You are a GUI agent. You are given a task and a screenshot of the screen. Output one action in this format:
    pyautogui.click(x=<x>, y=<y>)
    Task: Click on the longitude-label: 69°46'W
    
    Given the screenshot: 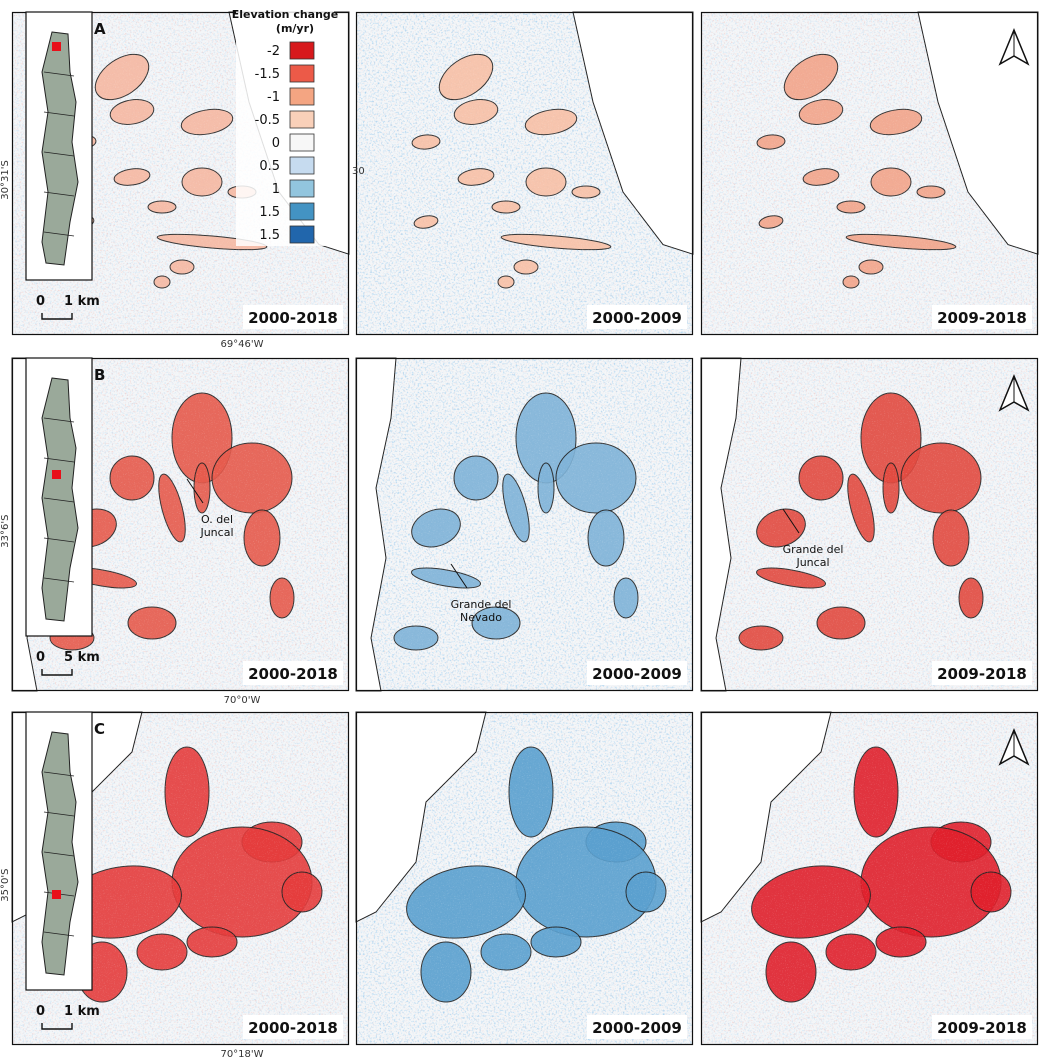 What is the action you would take?
    pyautogui.click(x=241, y=344)
    